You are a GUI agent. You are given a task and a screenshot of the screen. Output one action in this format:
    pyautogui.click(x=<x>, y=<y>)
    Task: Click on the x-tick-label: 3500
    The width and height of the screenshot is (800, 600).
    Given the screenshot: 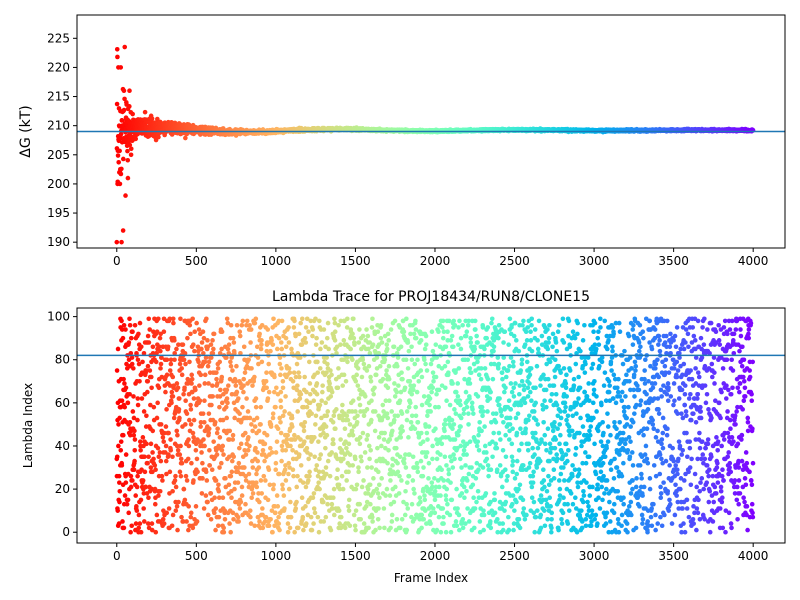 What is the action you would take?
    pyautogui.click(x=673, y=261)
    